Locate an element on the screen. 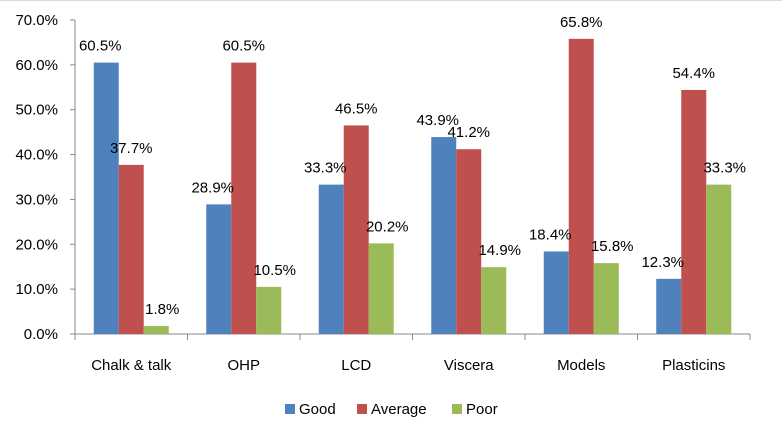  data-label-good: 60.5% is located at coordinates (100, 46).